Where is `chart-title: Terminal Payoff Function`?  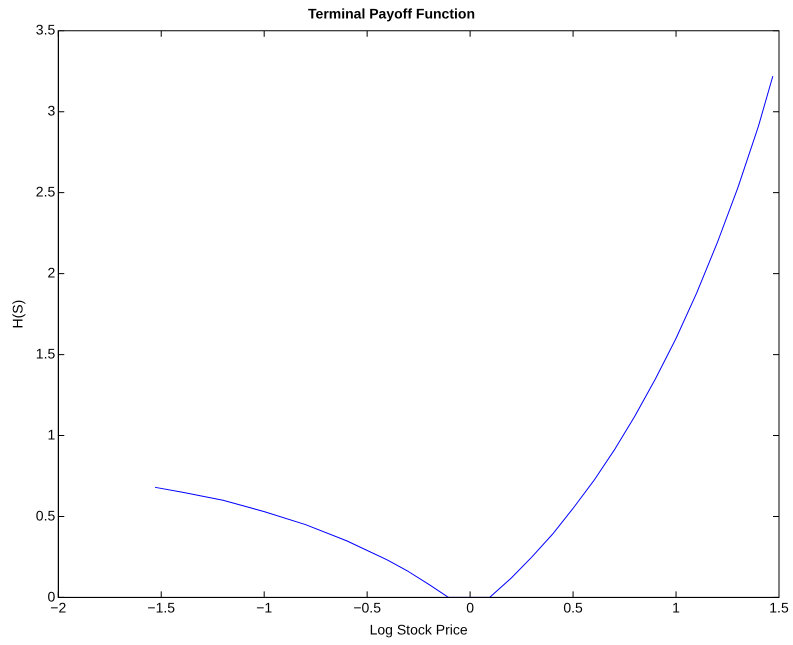
chart-title: Terminal Payoff Function is located at coordinates (391, 13).